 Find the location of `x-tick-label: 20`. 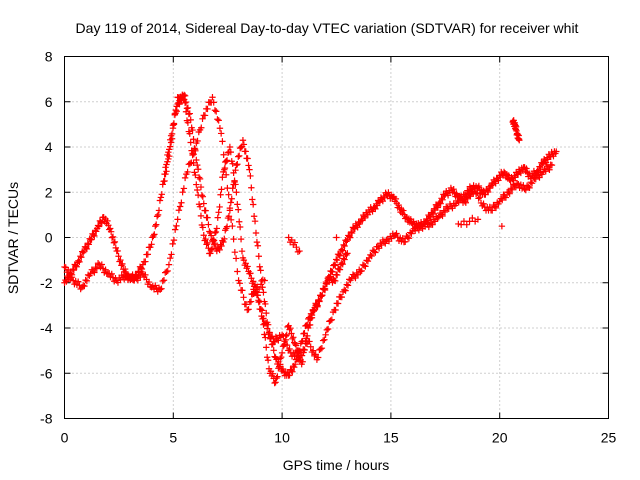

x-tick-label: 20 is located at coordinates (500, 438).